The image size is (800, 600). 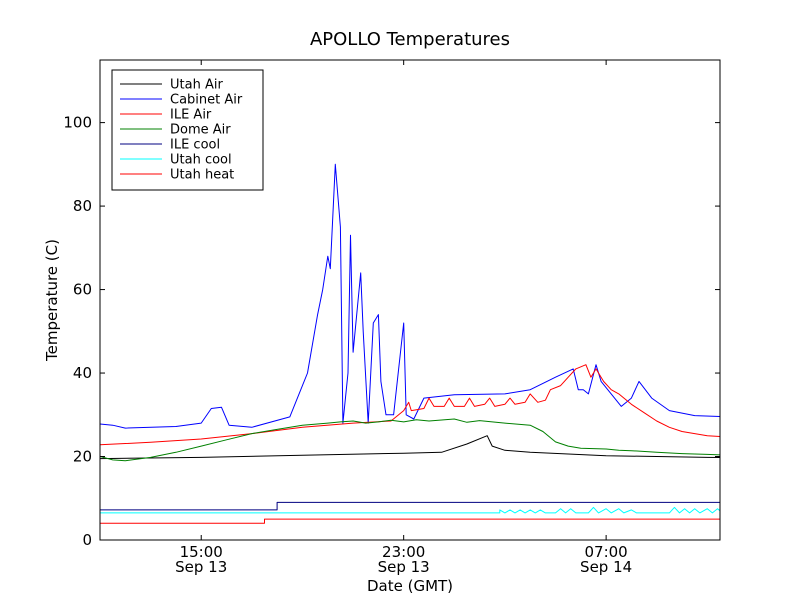 I want to click on y-tick-label: 0, so click(x=87, y=540).